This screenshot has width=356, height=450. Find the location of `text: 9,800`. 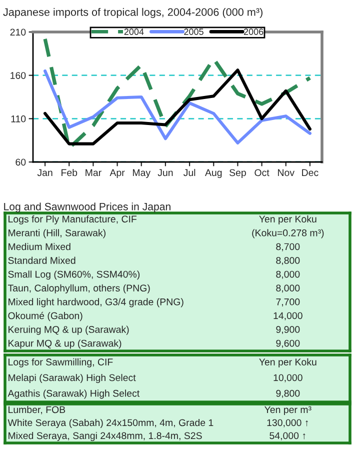

text: 9,800 is located at coordinates (288, 394).